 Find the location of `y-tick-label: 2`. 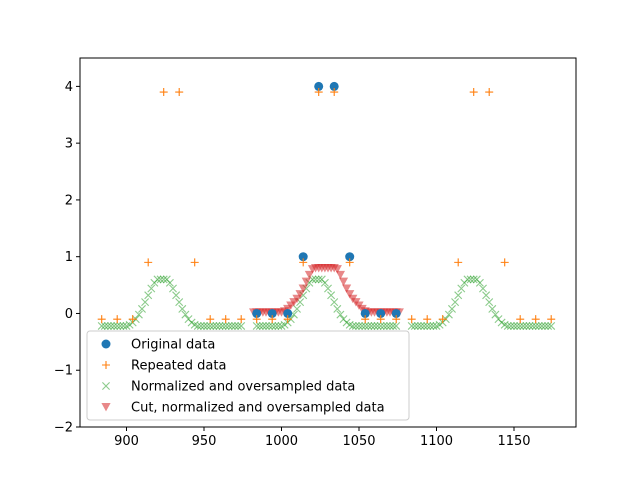

y-tick-label: 2 is located at coordinates (69, 200).